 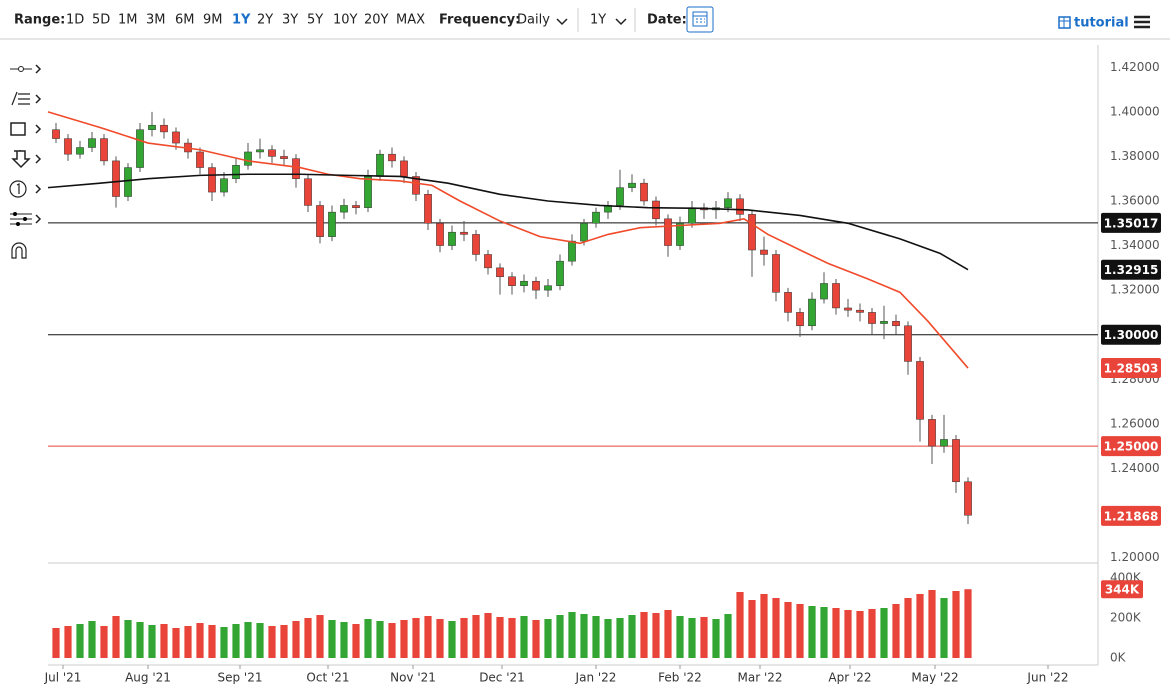 I want to click on range-button: 5Y, so click(x=315, y=20).